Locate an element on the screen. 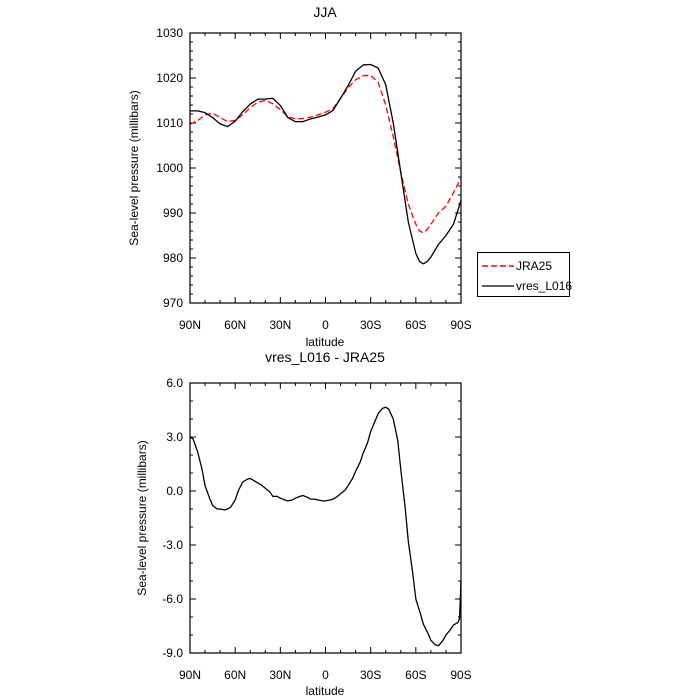 The image size is (700, 700). legend-swatch-solid-black is located at coordinates (498, 286).